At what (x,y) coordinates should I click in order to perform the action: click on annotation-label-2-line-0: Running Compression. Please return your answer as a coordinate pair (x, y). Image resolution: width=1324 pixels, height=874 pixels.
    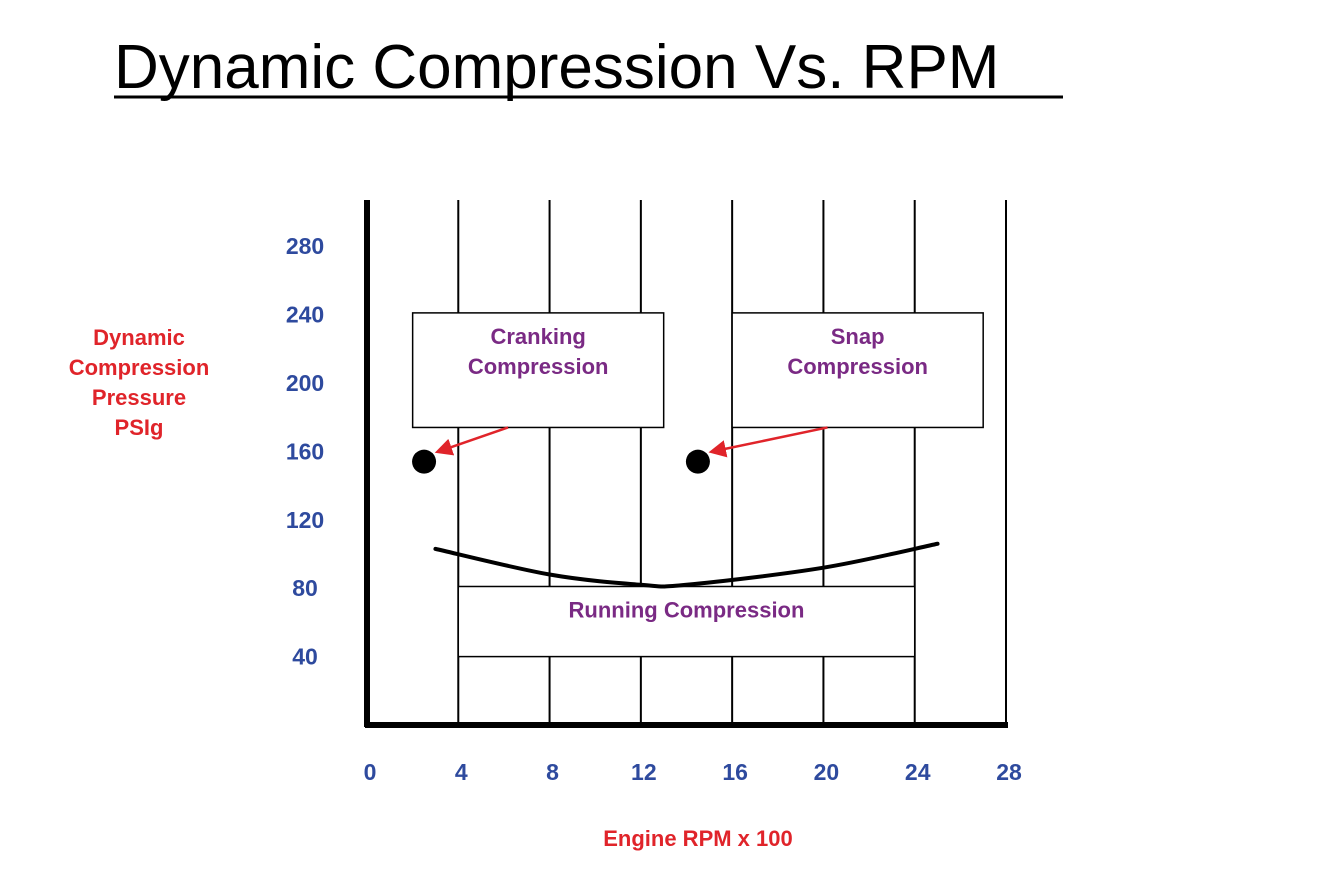
    Looking at the image, I should click on (687, 609).